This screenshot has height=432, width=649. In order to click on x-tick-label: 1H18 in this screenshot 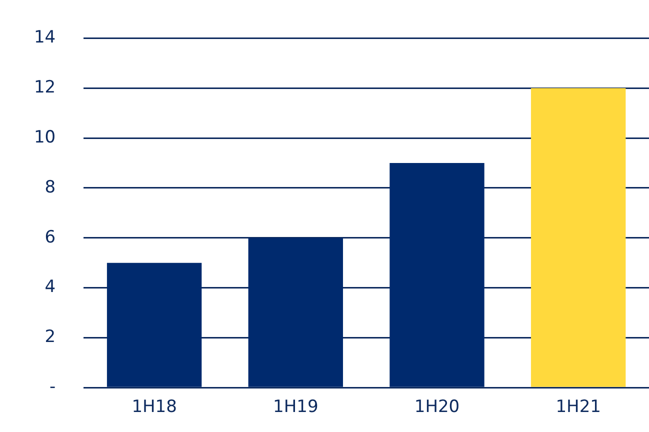, I will do `click(154, 407)`.